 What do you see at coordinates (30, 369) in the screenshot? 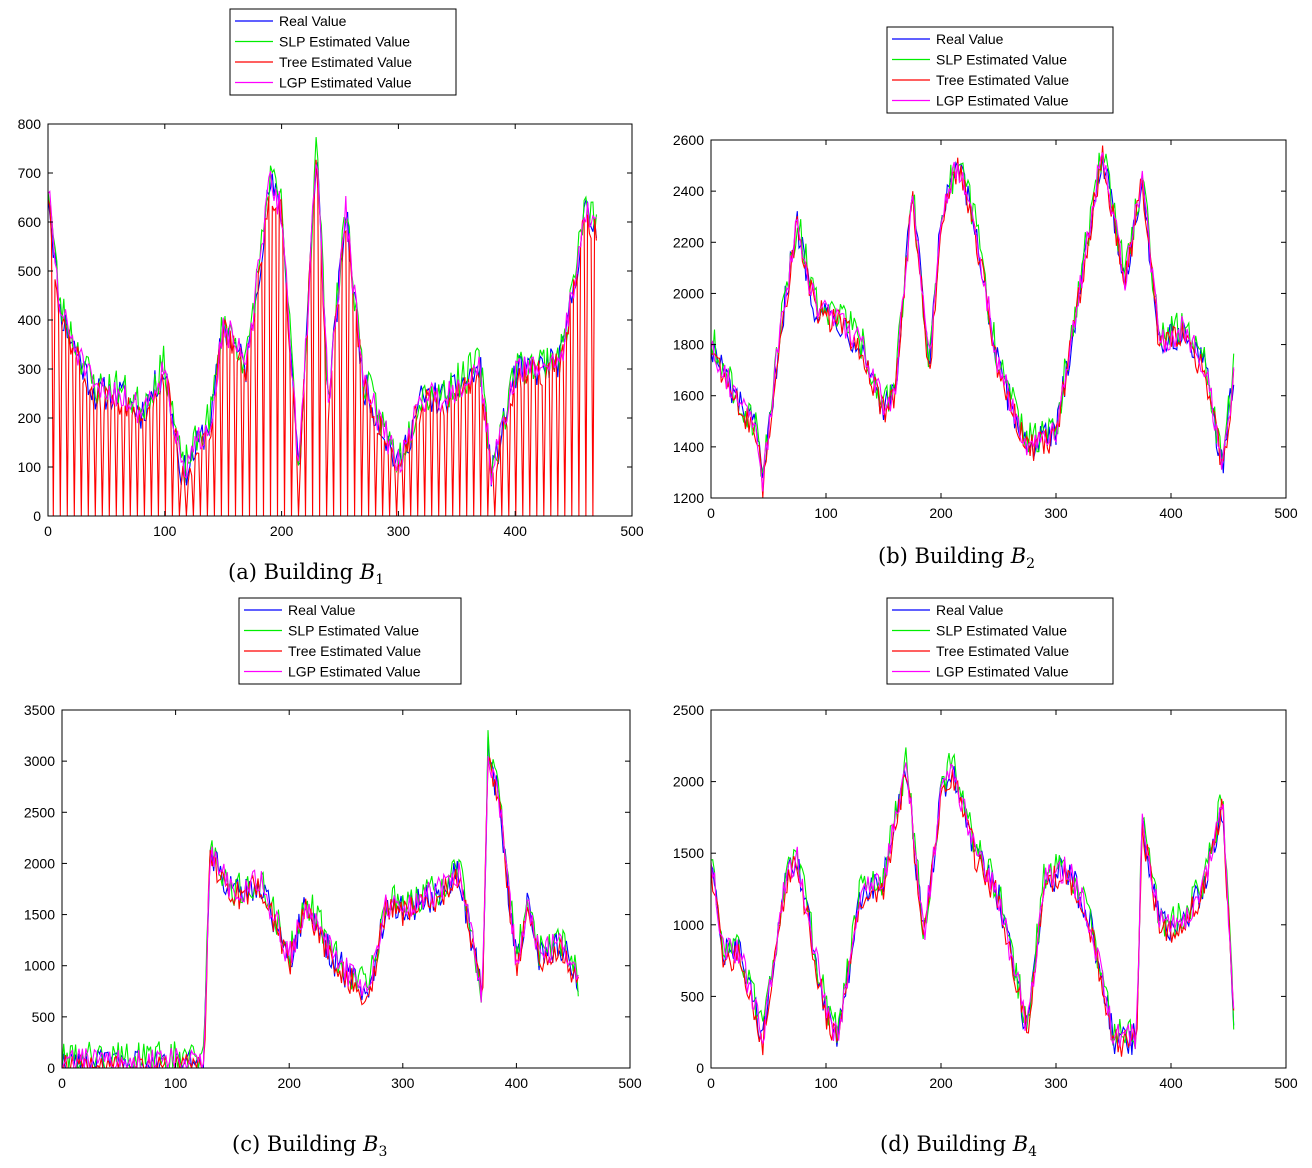
I see `y-tick-label: 300` at bounding box center [30, 369].